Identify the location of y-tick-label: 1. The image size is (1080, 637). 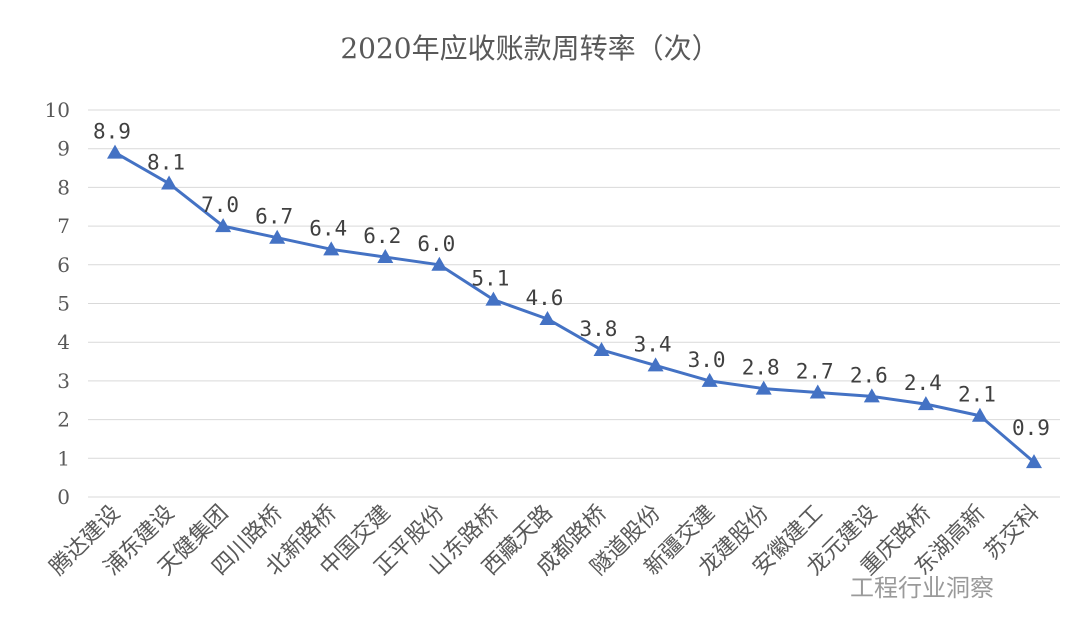
(63, 458).